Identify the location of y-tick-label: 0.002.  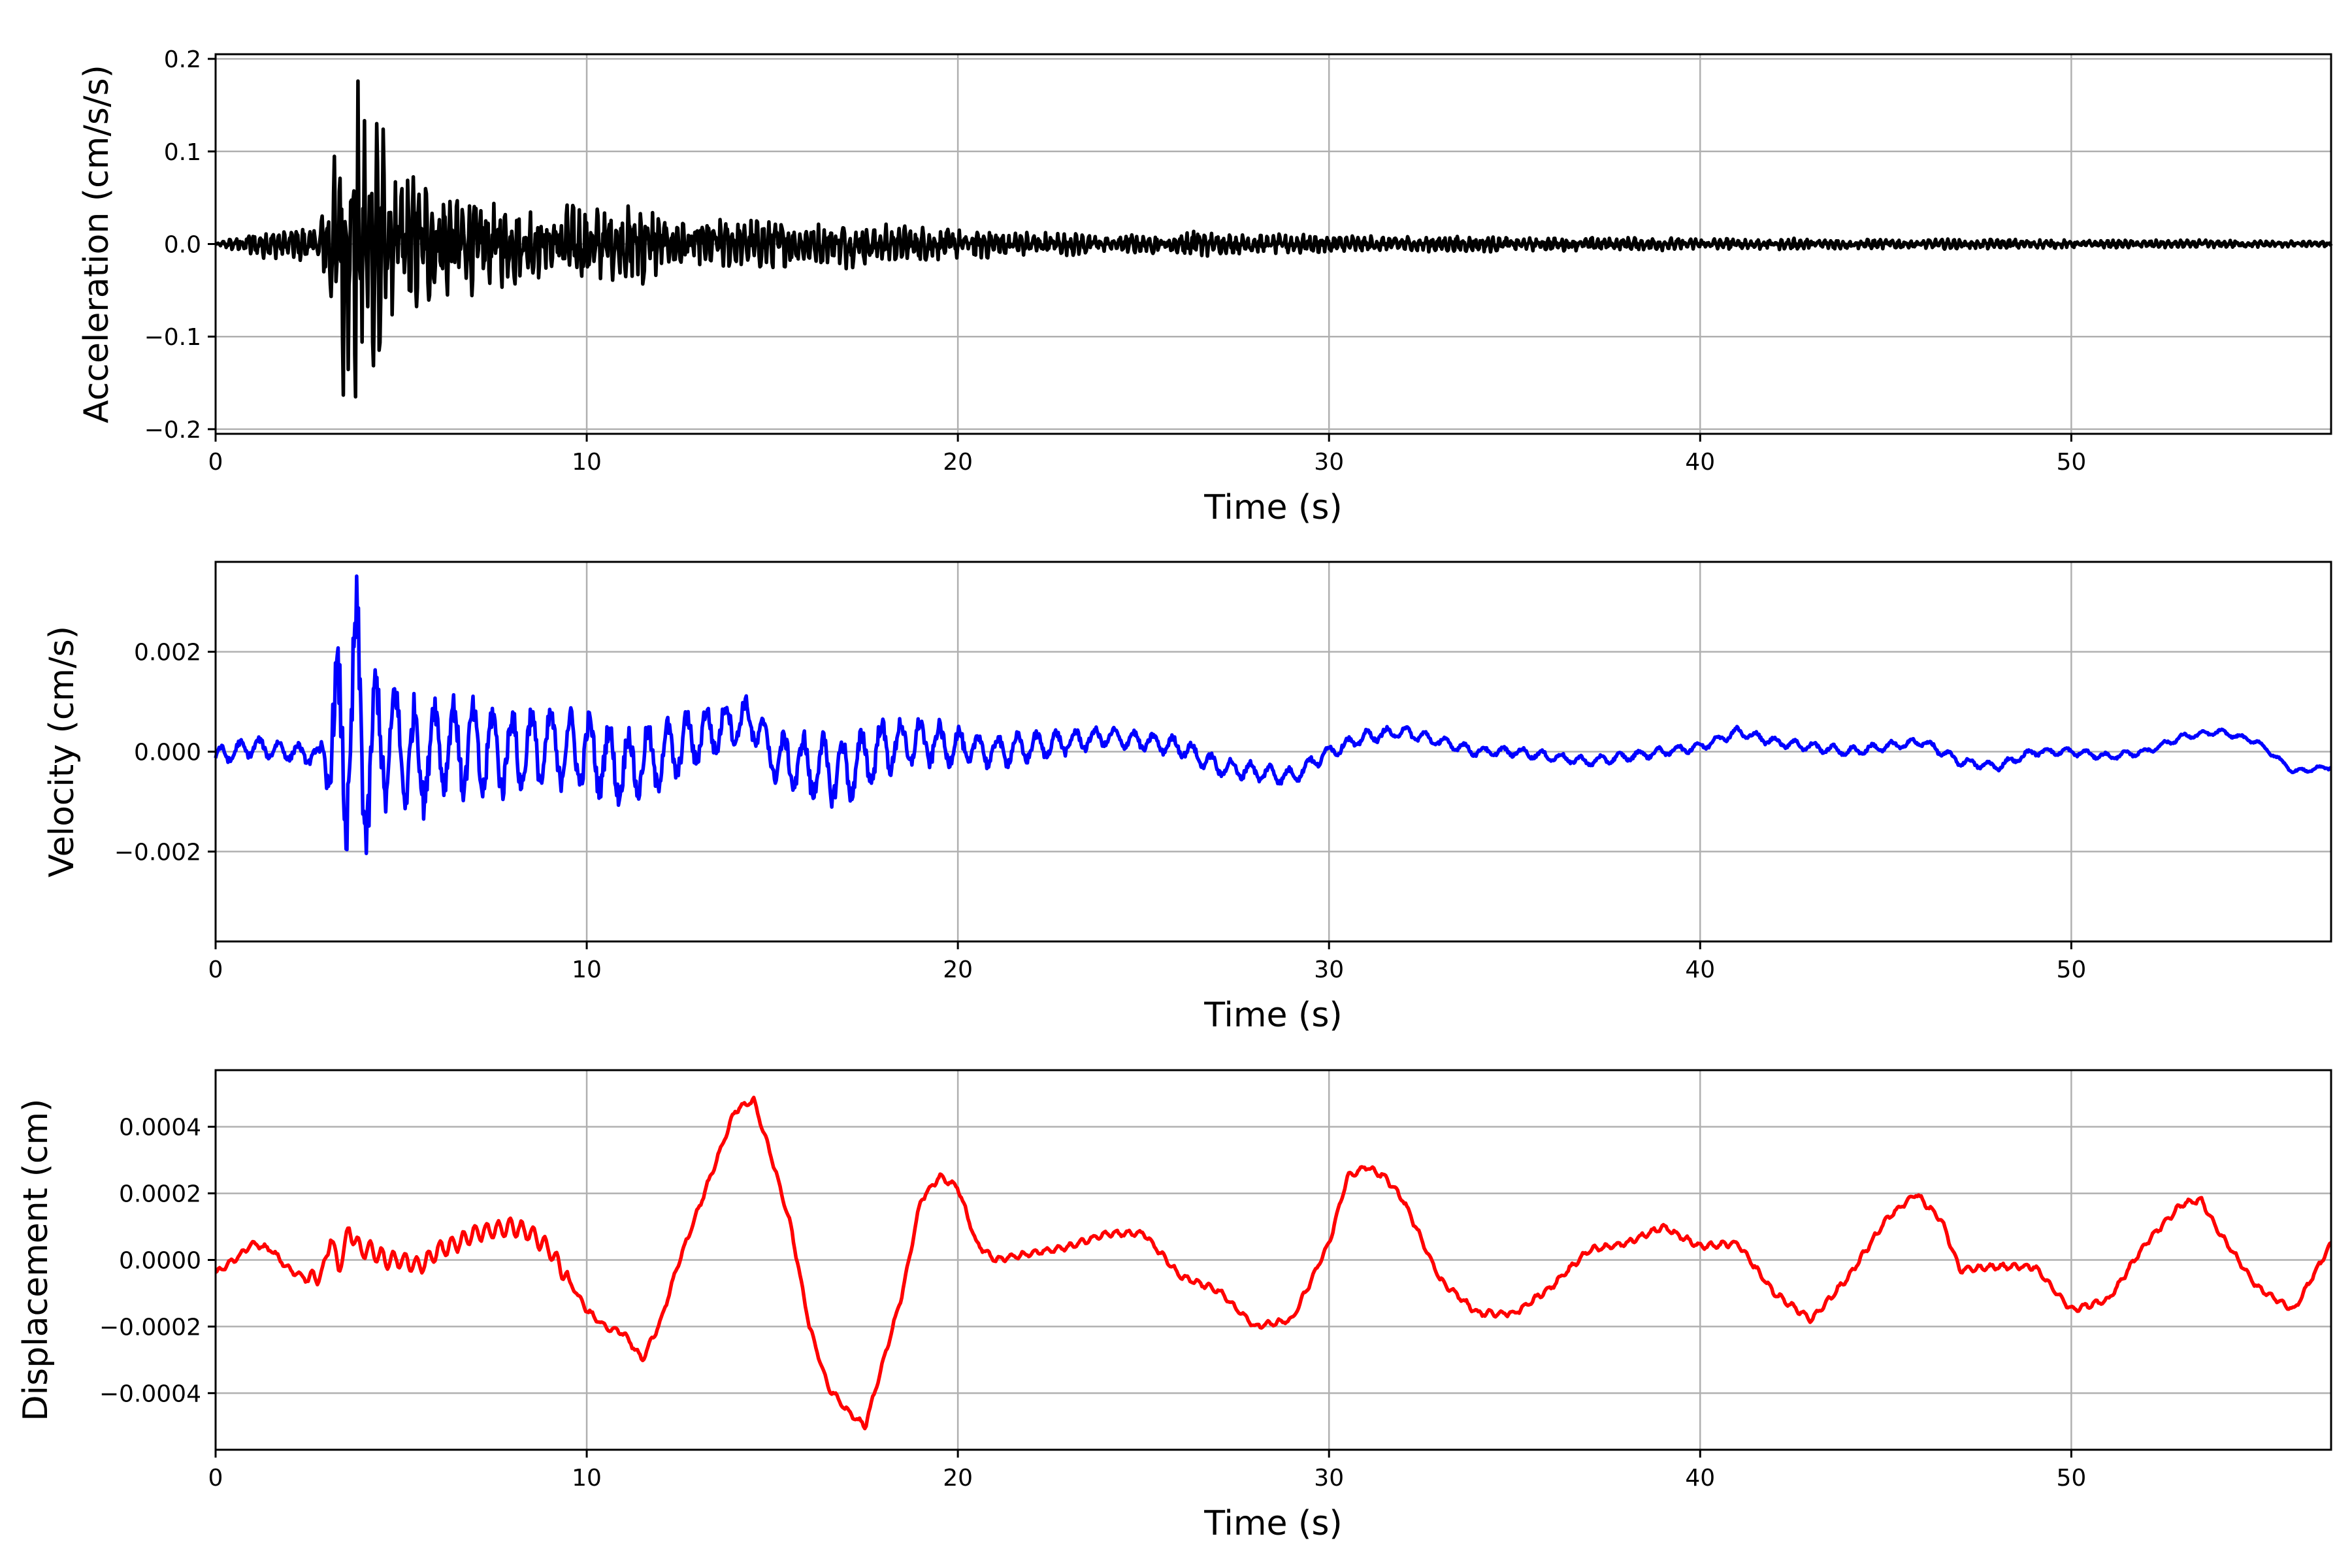
(167, 653).